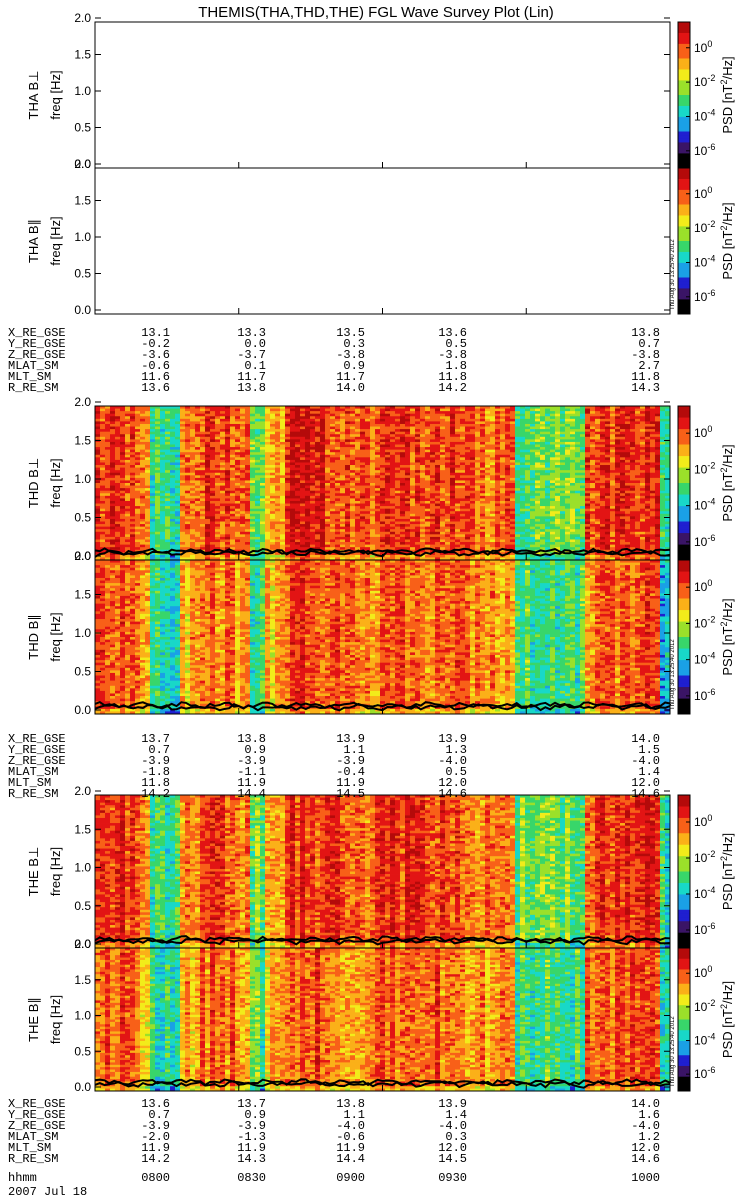  What do you see at coordinates (704, 622) in the screenshot?
I see `colorbar-tick-label: 10⁻²` at bounding box center [704, 622].